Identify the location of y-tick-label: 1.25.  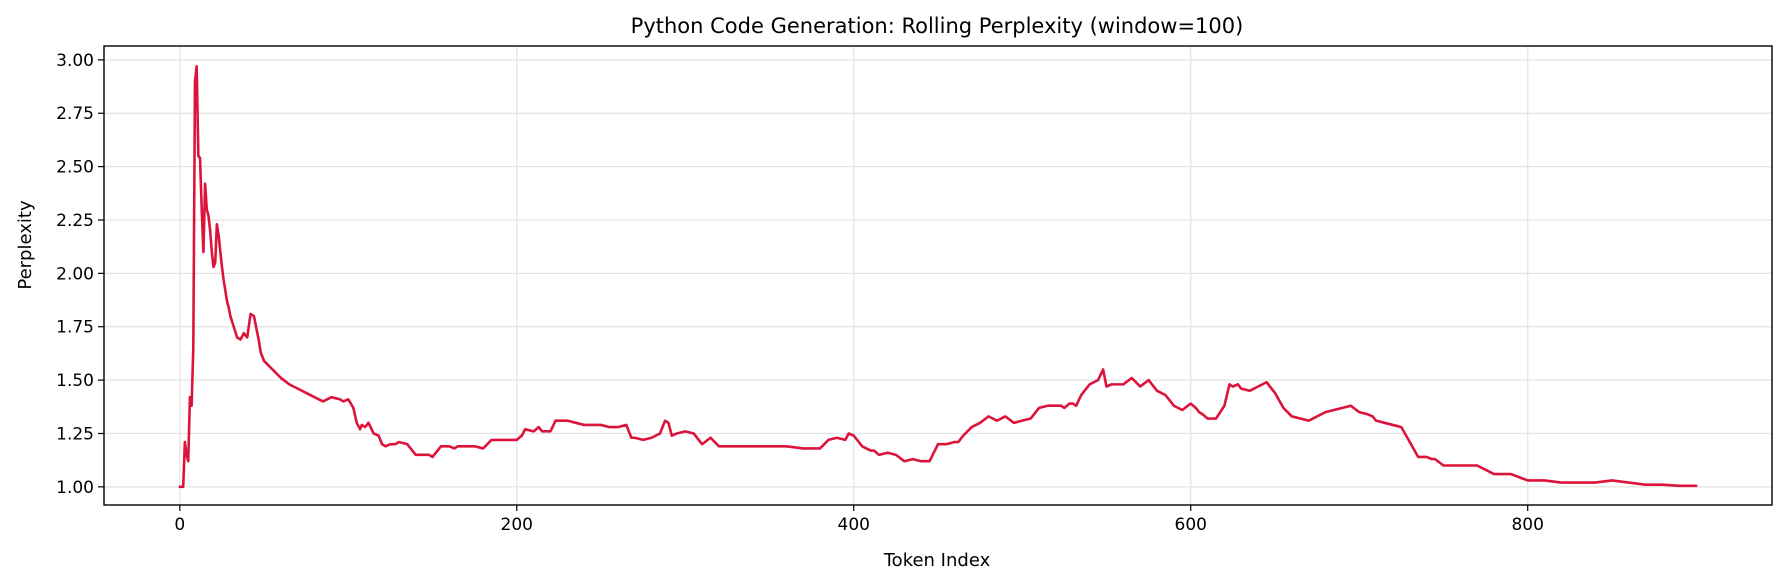
(75, 434).